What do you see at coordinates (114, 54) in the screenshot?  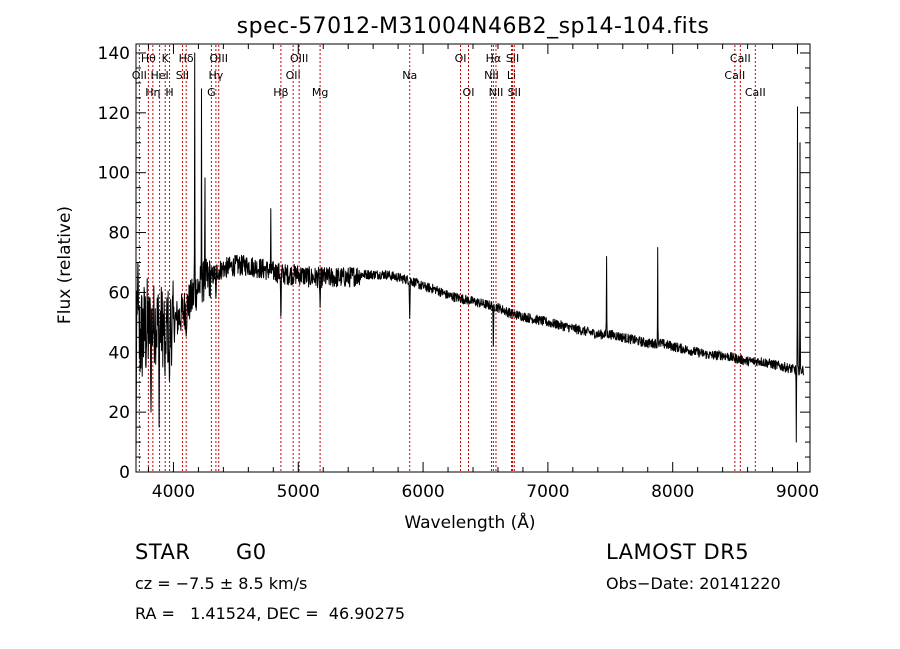 I see `y-tick-label: 140` at bounding box center [114, 54].